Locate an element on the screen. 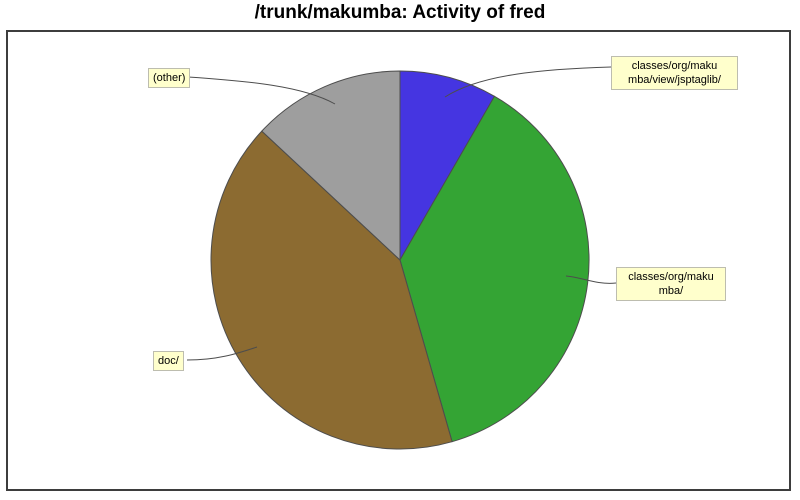  connector-doc is located at coordinates (222, 353).